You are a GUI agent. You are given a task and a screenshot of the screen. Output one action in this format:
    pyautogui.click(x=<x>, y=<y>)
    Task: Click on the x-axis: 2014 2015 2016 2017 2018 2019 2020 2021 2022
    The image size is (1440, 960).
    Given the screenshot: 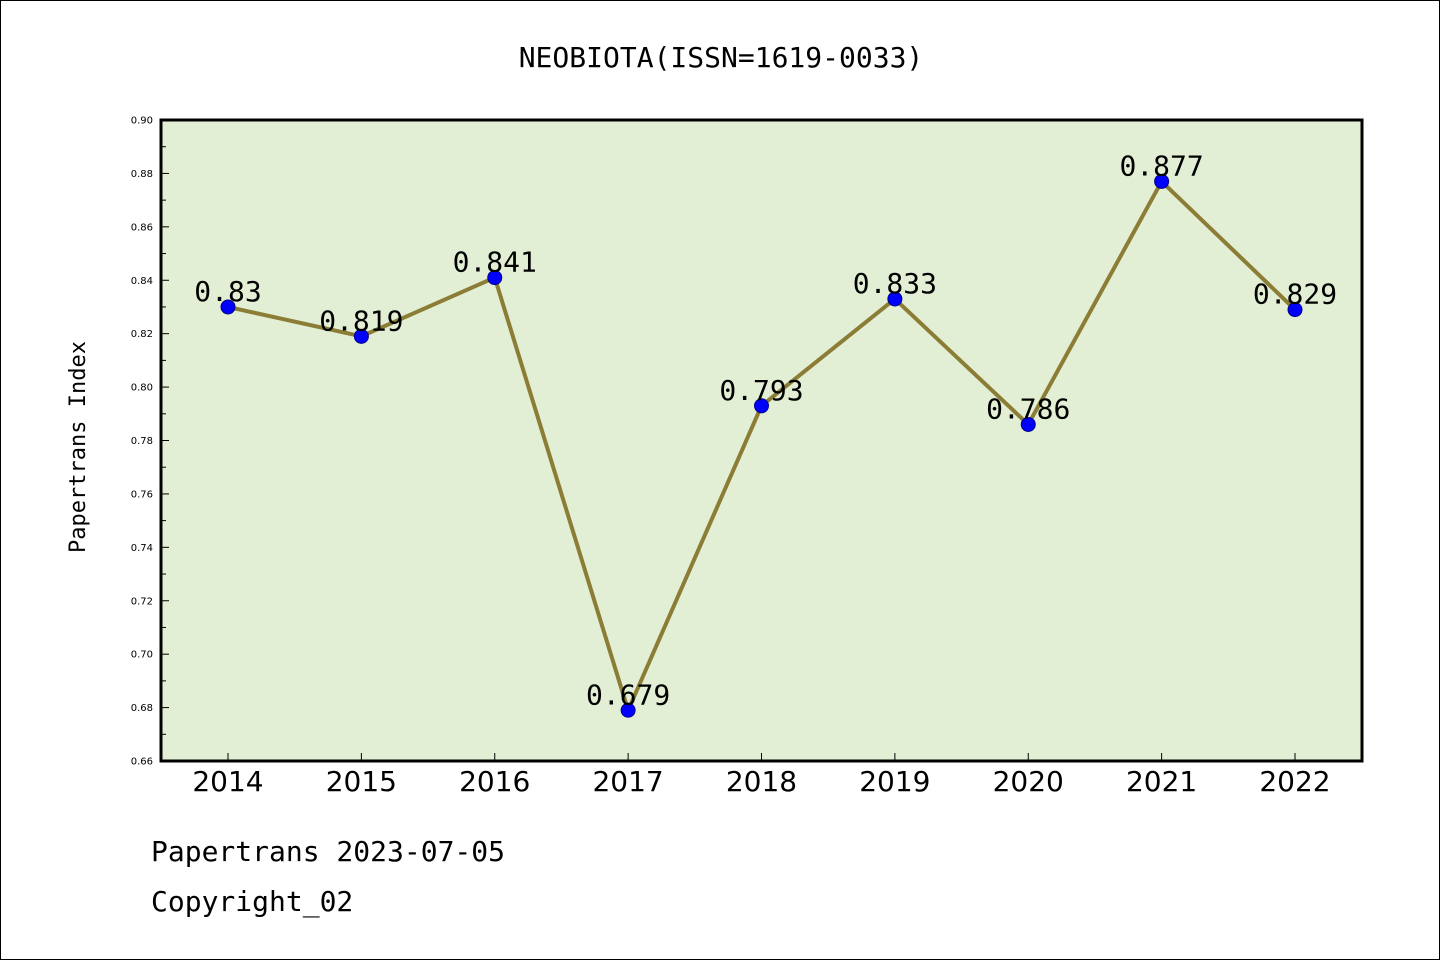 What is the action you would take?
    pyautogui.click(x=761, y=775)
    